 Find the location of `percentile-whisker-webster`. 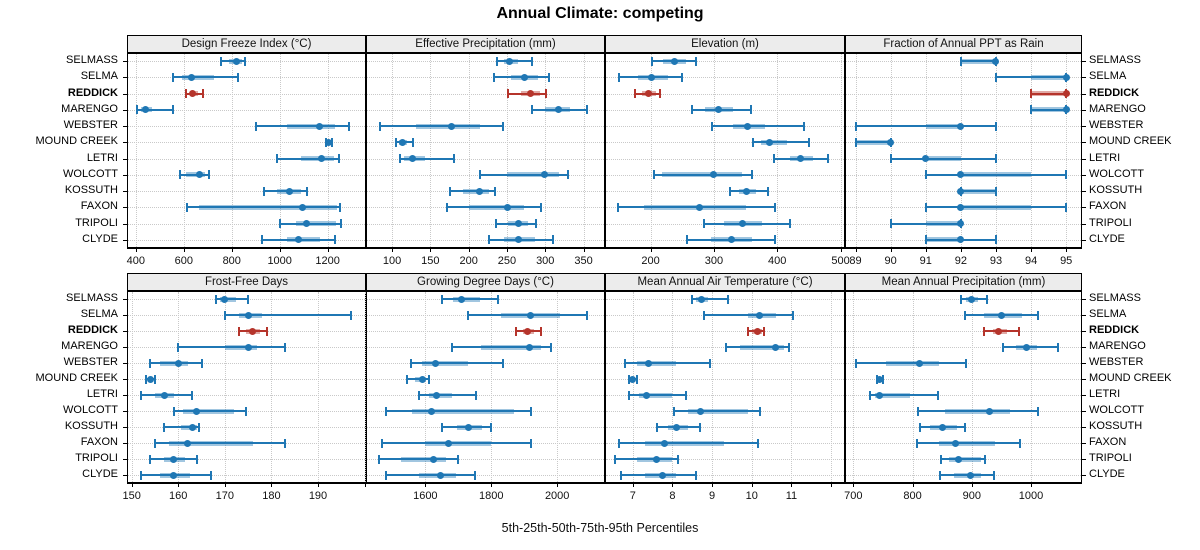

percentile-whisker-webster is located at coordinates (456, 363).